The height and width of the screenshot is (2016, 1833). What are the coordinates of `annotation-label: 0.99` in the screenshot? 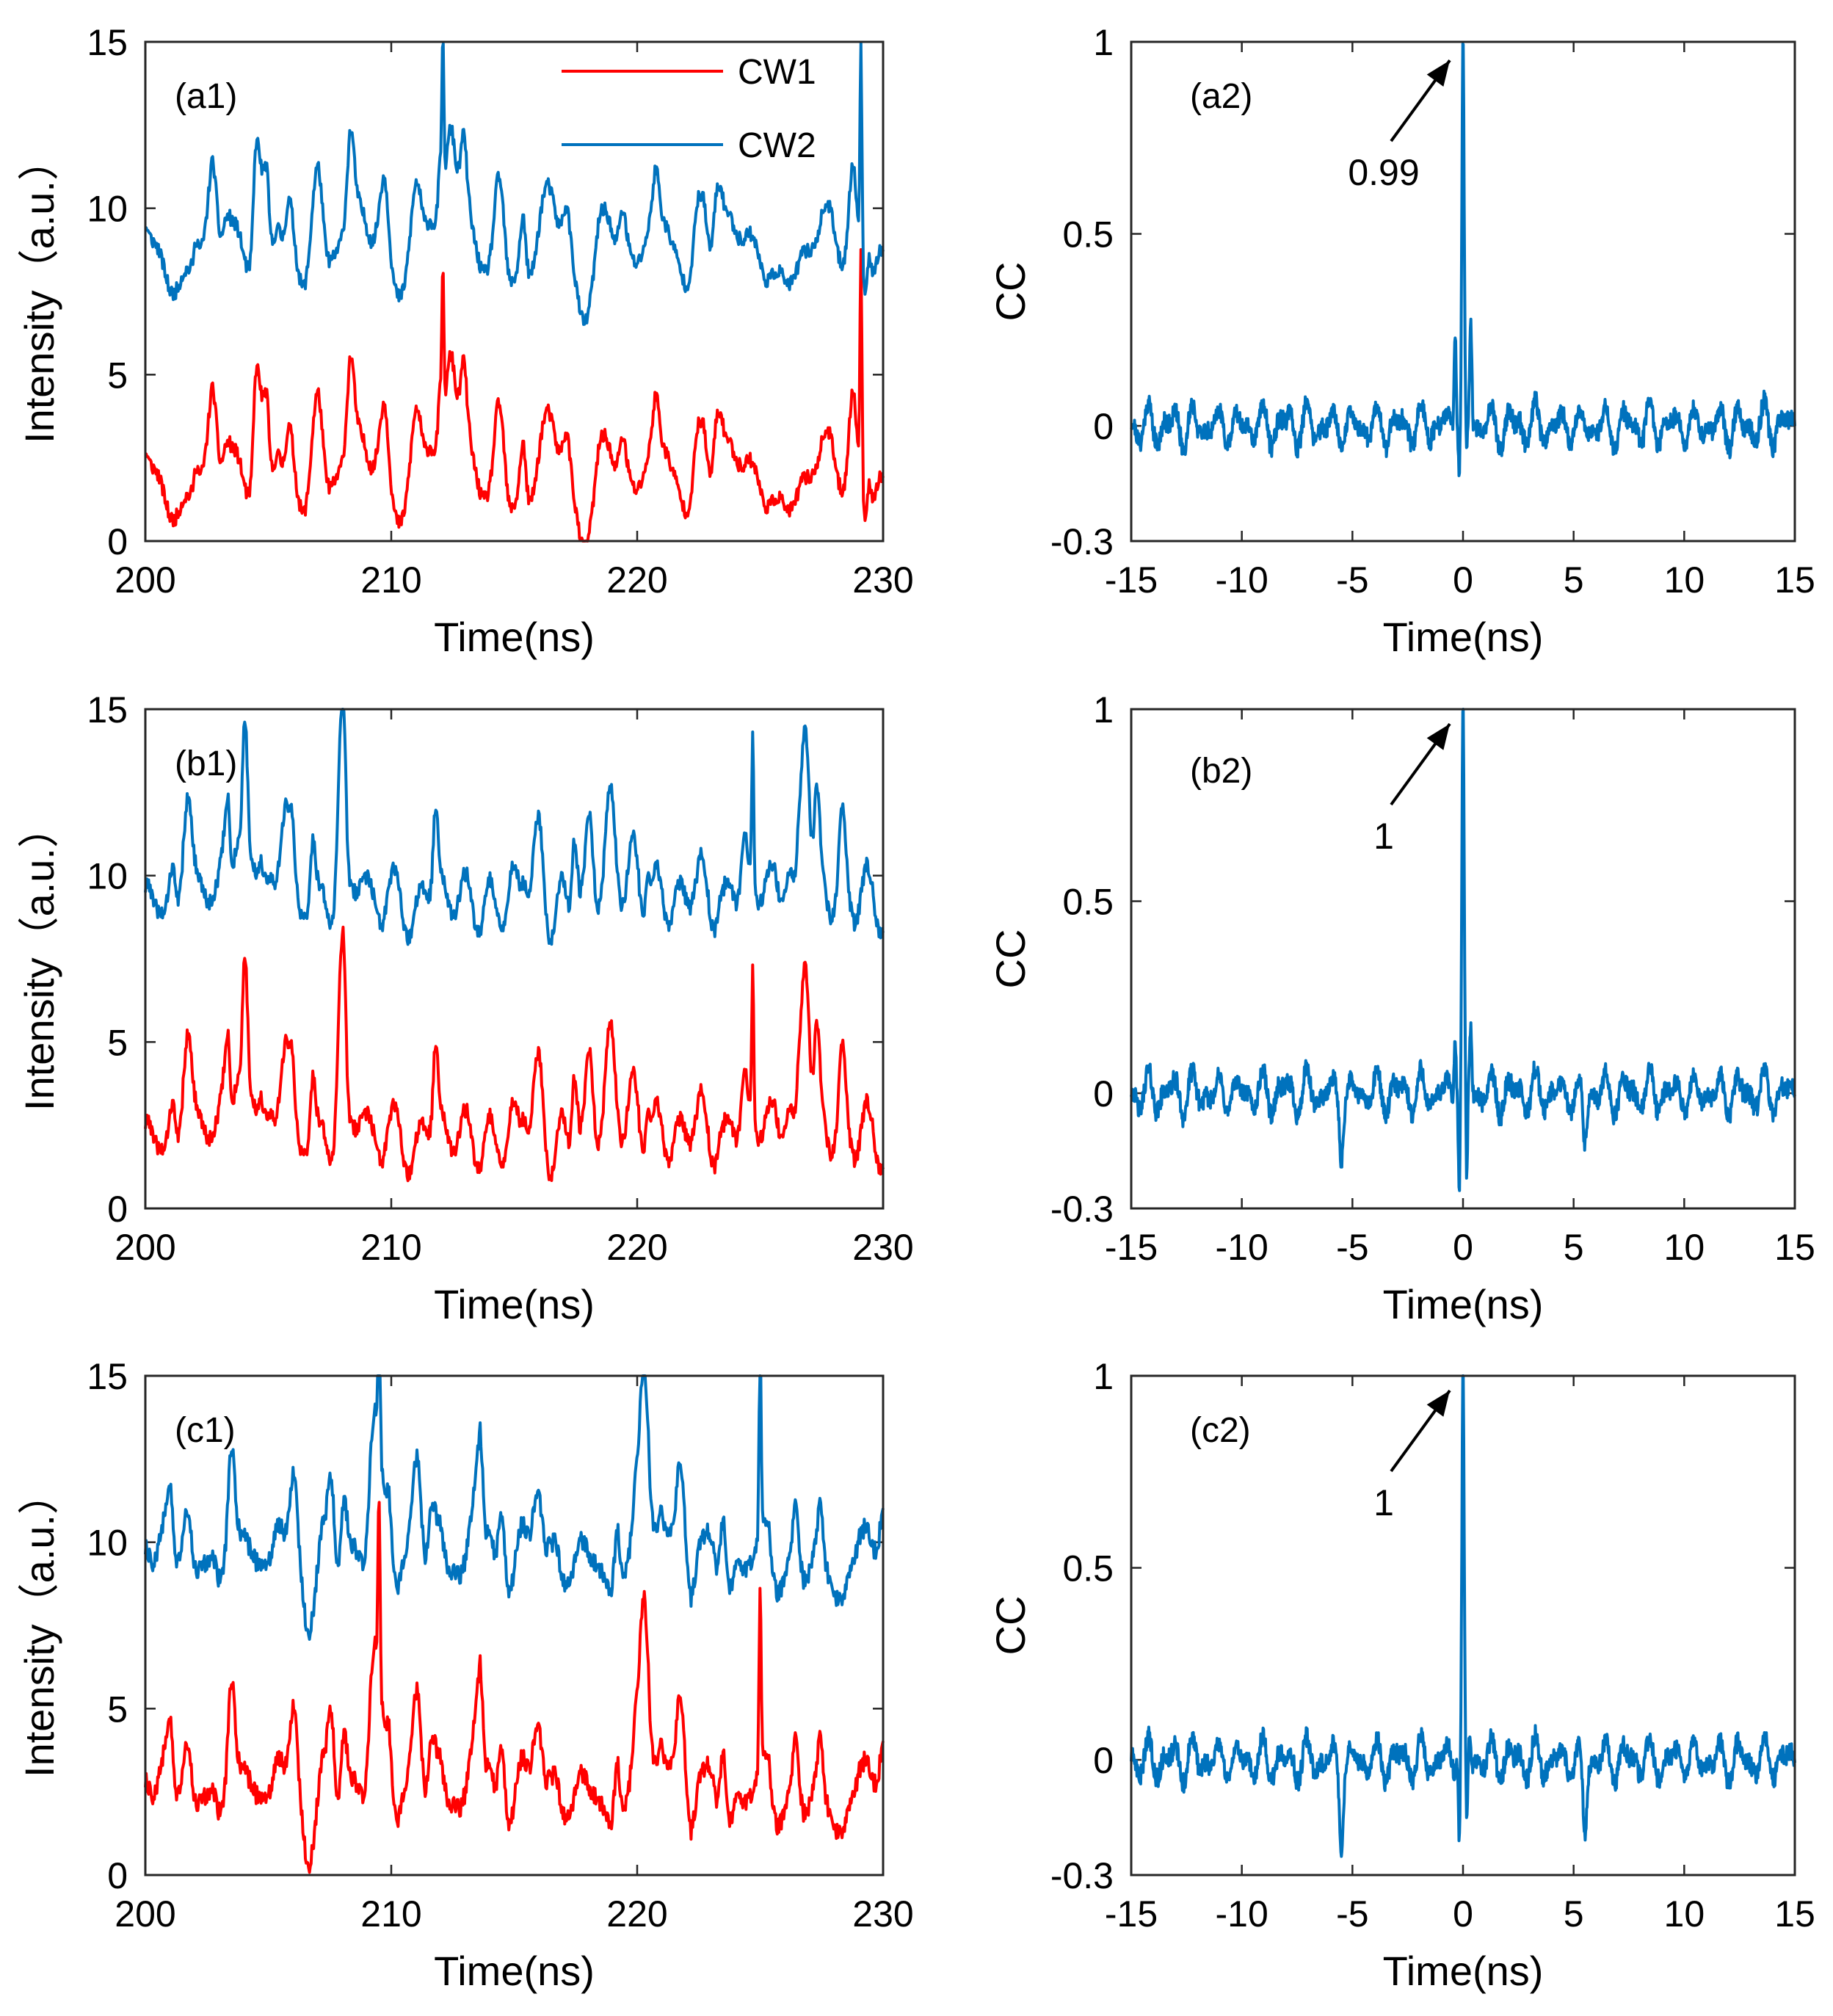 It's located at (1383, 172).